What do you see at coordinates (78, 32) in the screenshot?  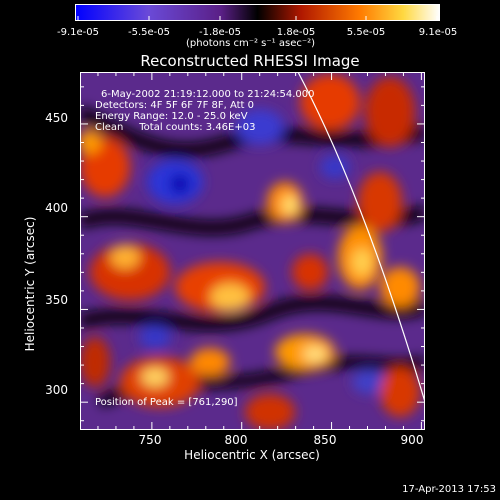 I see `colorbar-tick: -9.1e-05` at bounding box center [78, 32].